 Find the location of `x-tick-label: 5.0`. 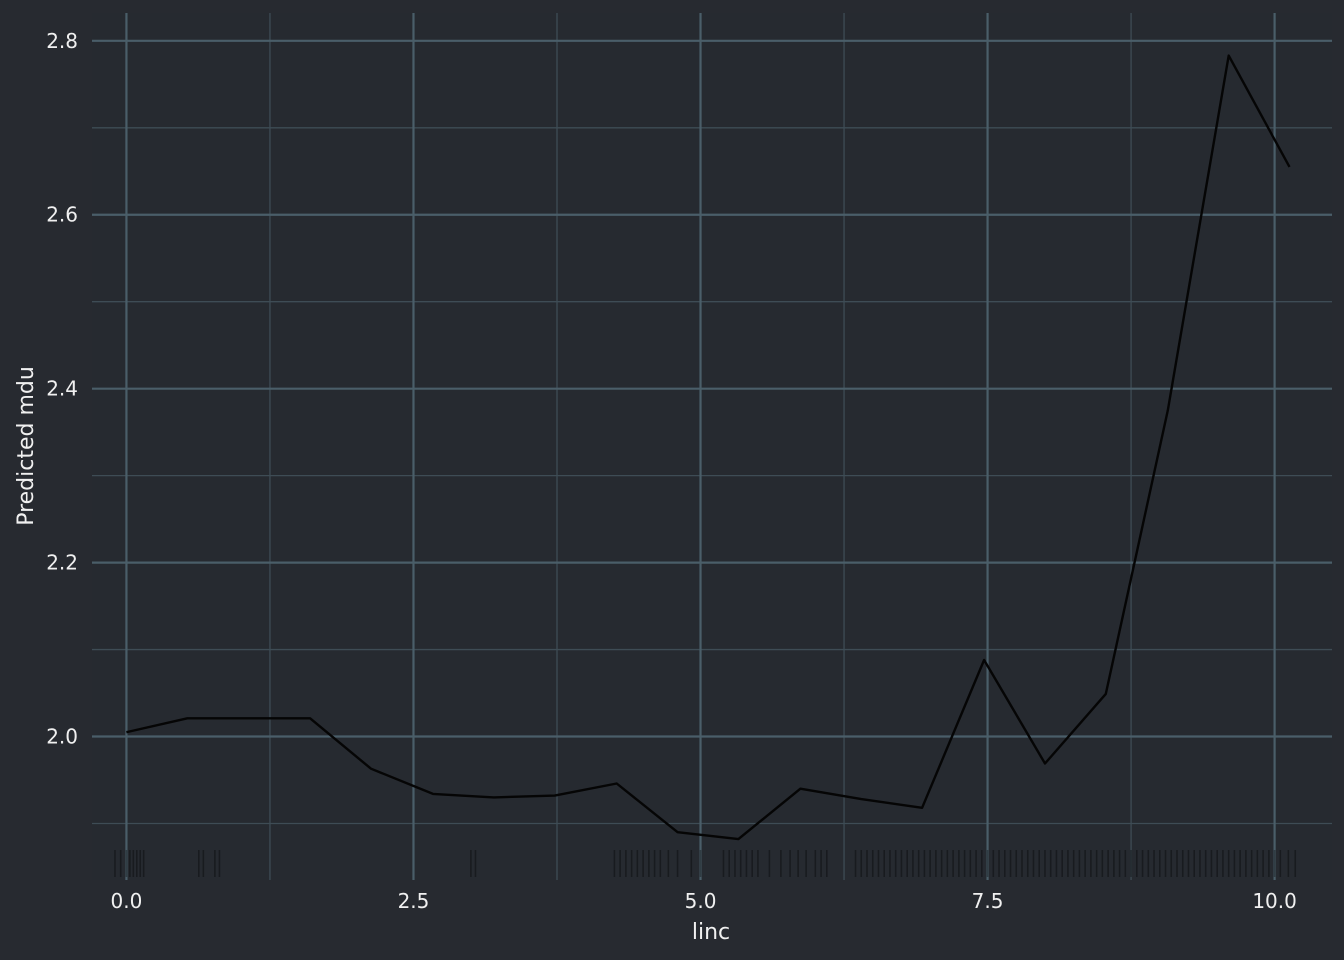

x-tick-label: 5.0 is located at coordinates (701, 901).